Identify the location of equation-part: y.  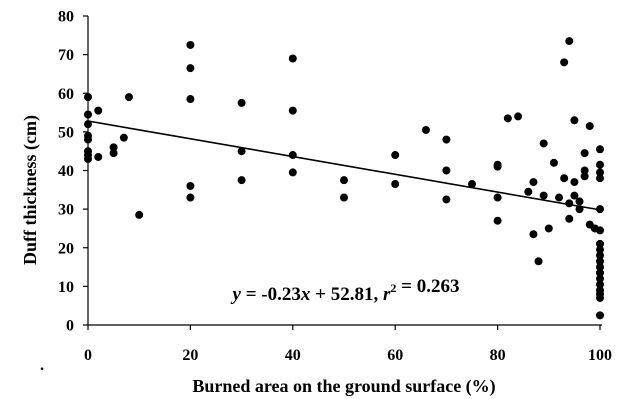
(236, 294).